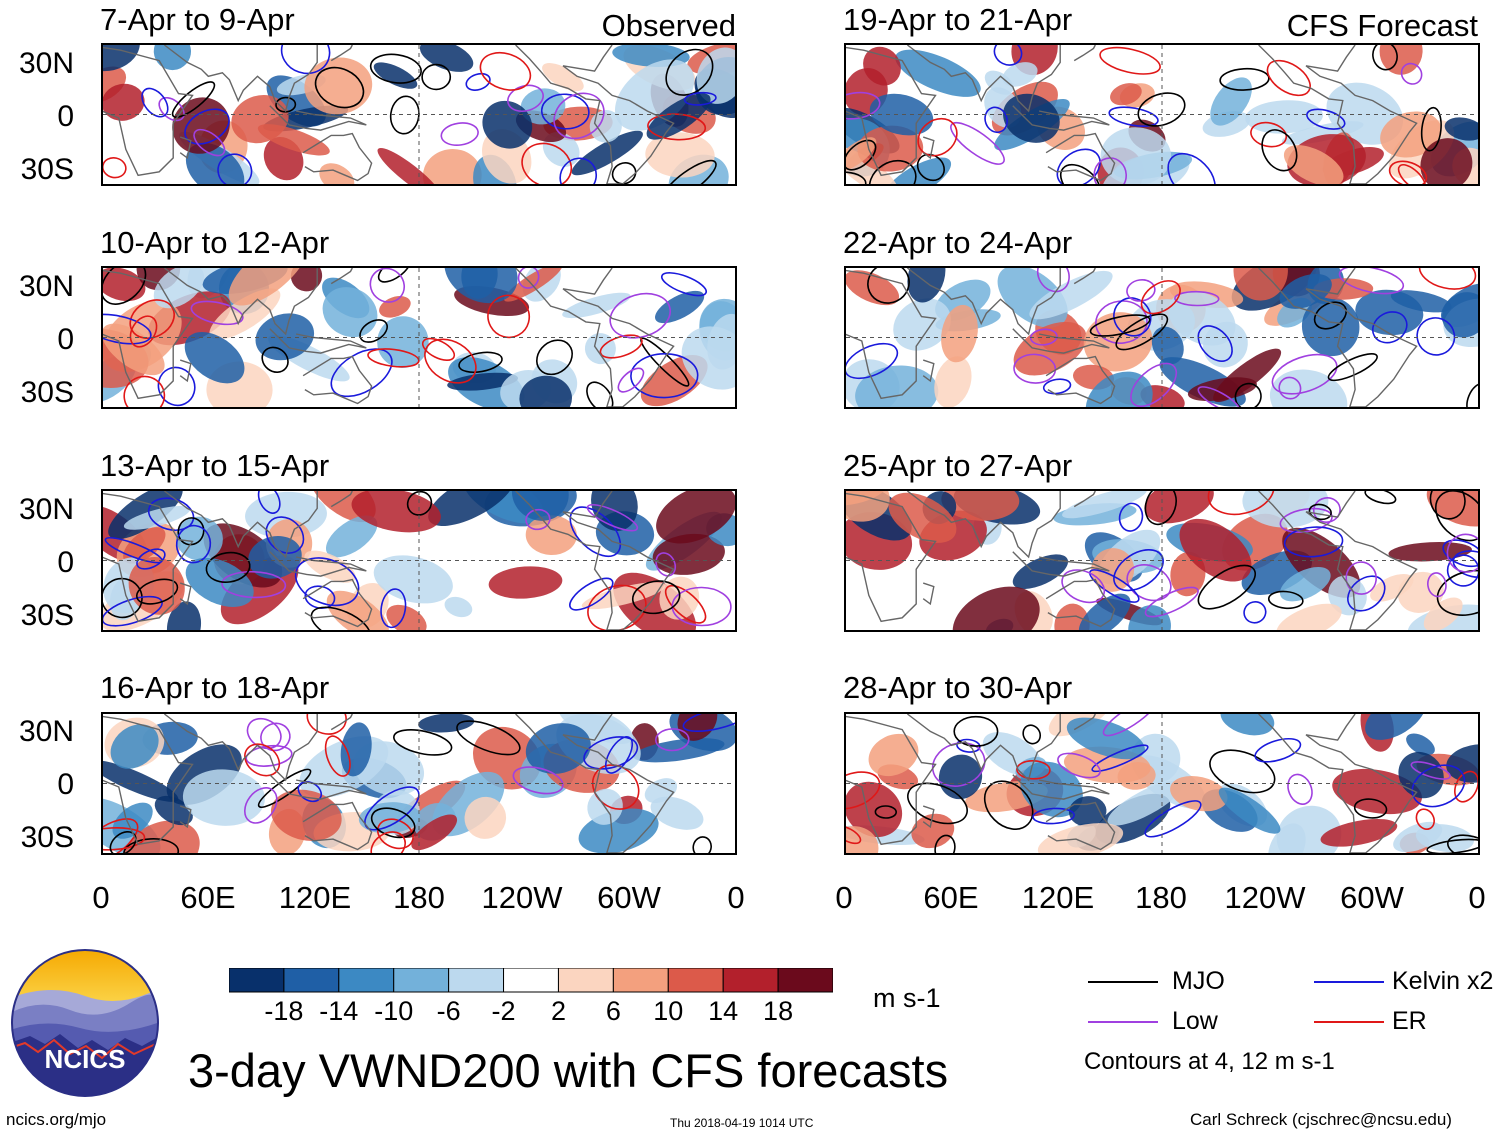 The width and height of the screenshot is (1510, 1137). I want to click on colorbar-units: m s-1, so click(907, 998).